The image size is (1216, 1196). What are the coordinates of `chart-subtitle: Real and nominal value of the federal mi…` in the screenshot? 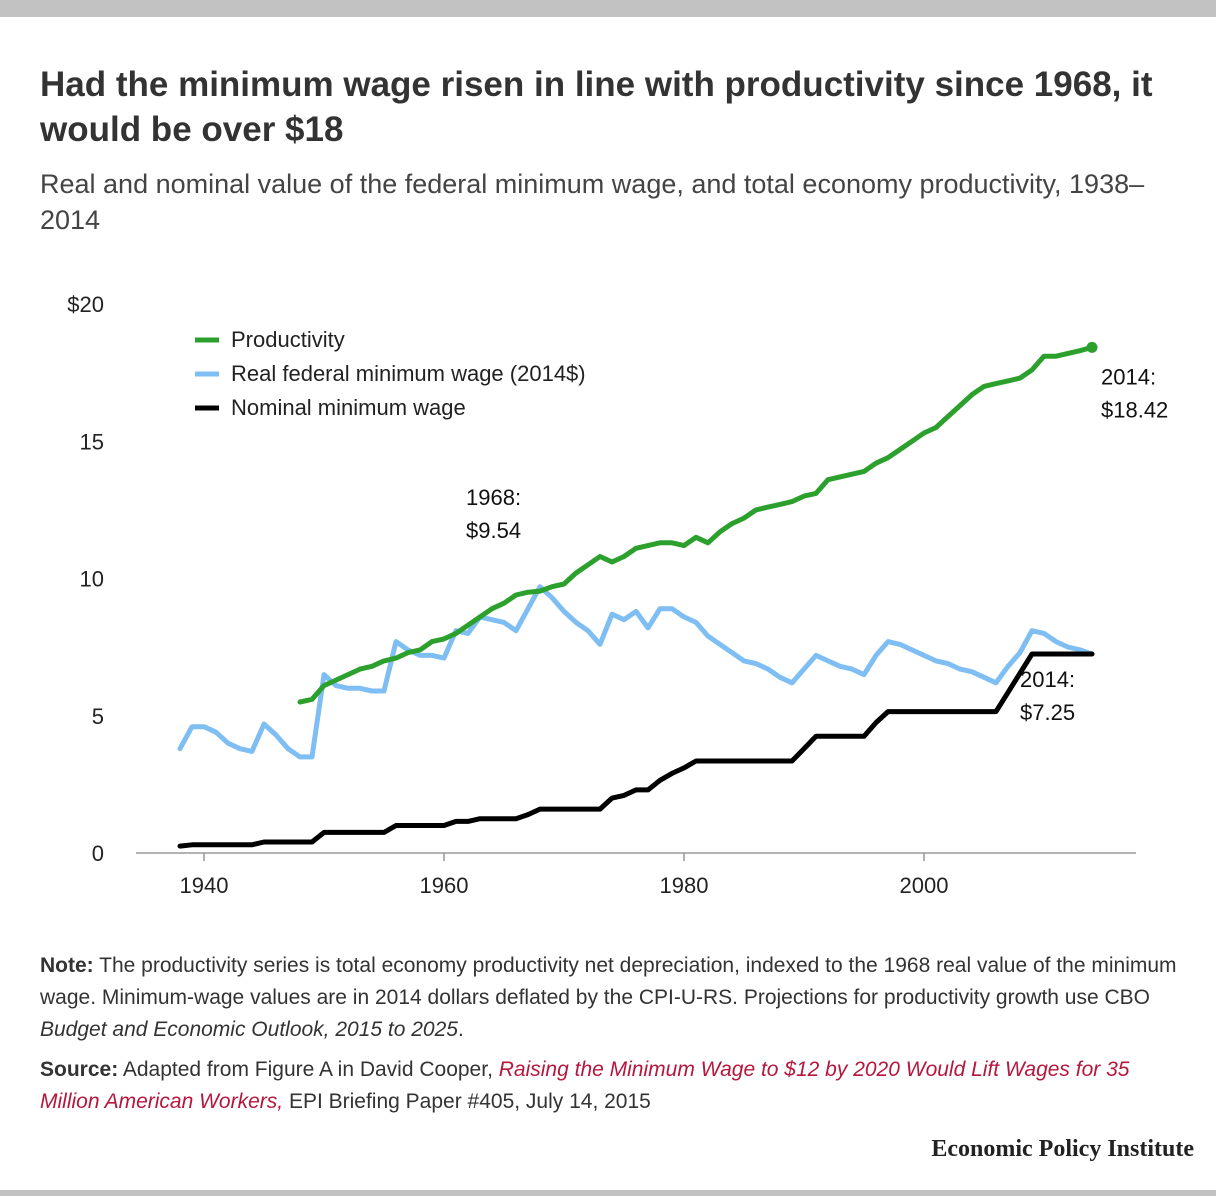 It's located at (592, 202).